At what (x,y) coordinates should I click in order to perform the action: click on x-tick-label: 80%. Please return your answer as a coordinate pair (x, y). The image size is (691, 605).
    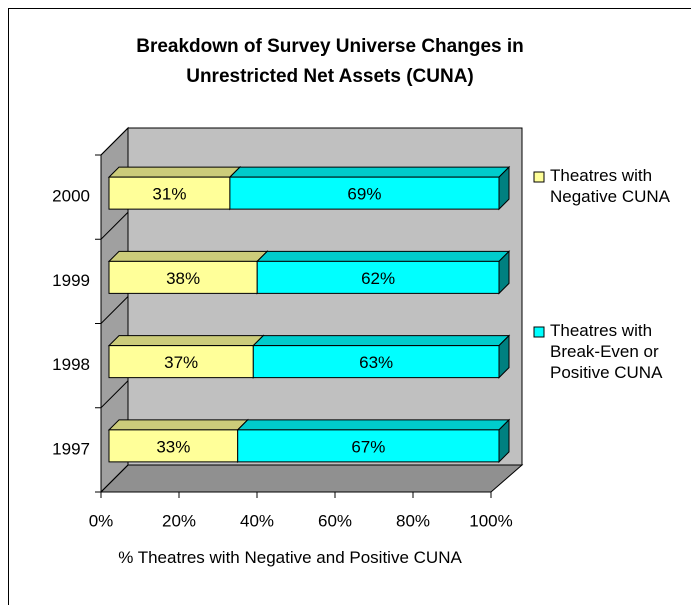
    Looking at the image, I should click on (413, 520).